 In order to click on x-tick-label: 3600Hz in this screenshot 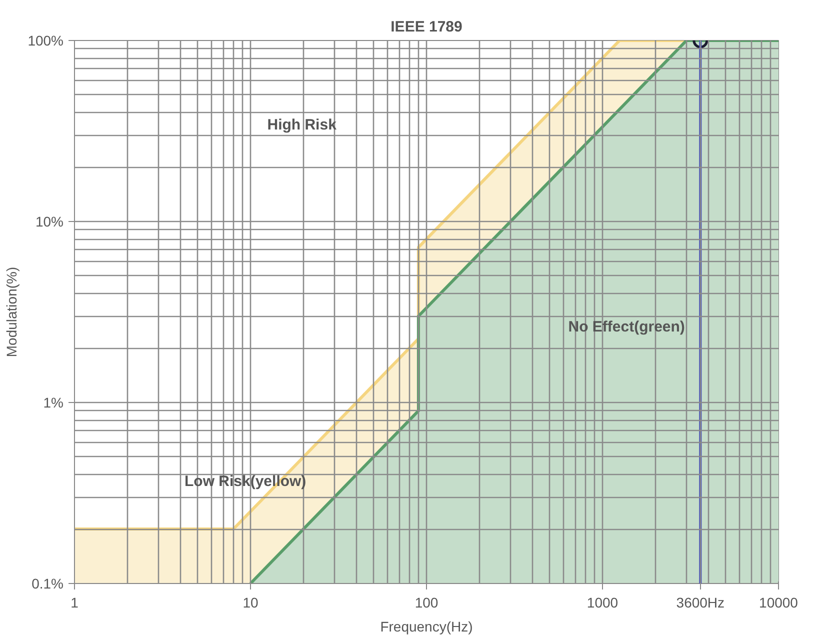, I will do `click(700, 602)`.